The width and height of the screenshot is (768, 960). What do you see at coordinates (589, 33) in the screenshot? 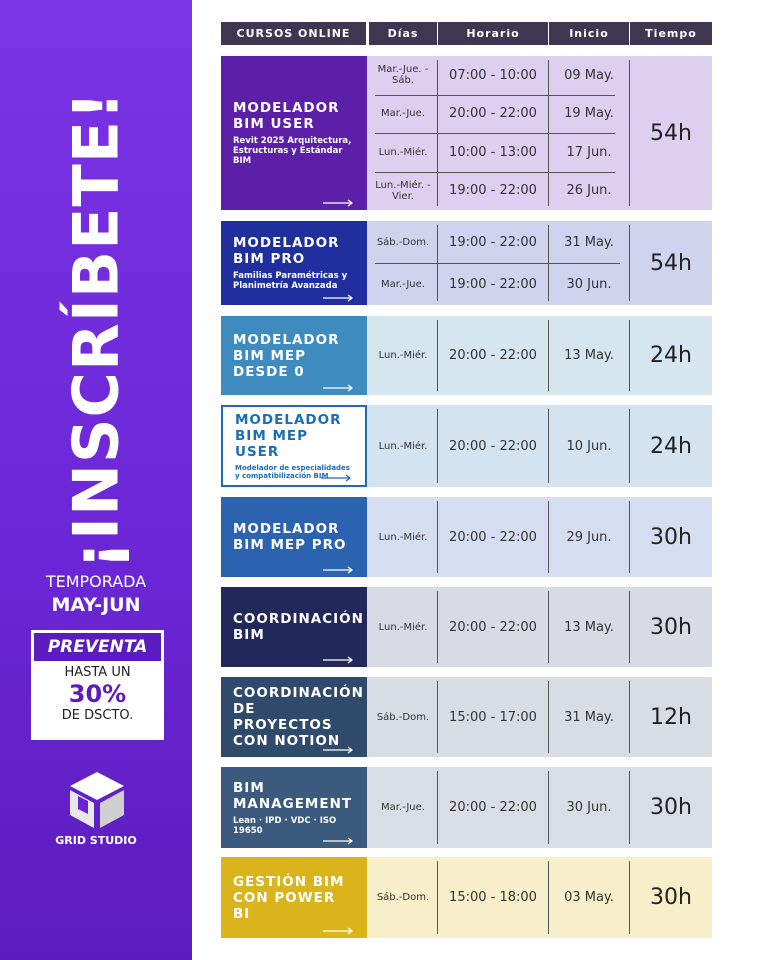
I see `header-cell: Inicio` at bounding box center [589, 33].